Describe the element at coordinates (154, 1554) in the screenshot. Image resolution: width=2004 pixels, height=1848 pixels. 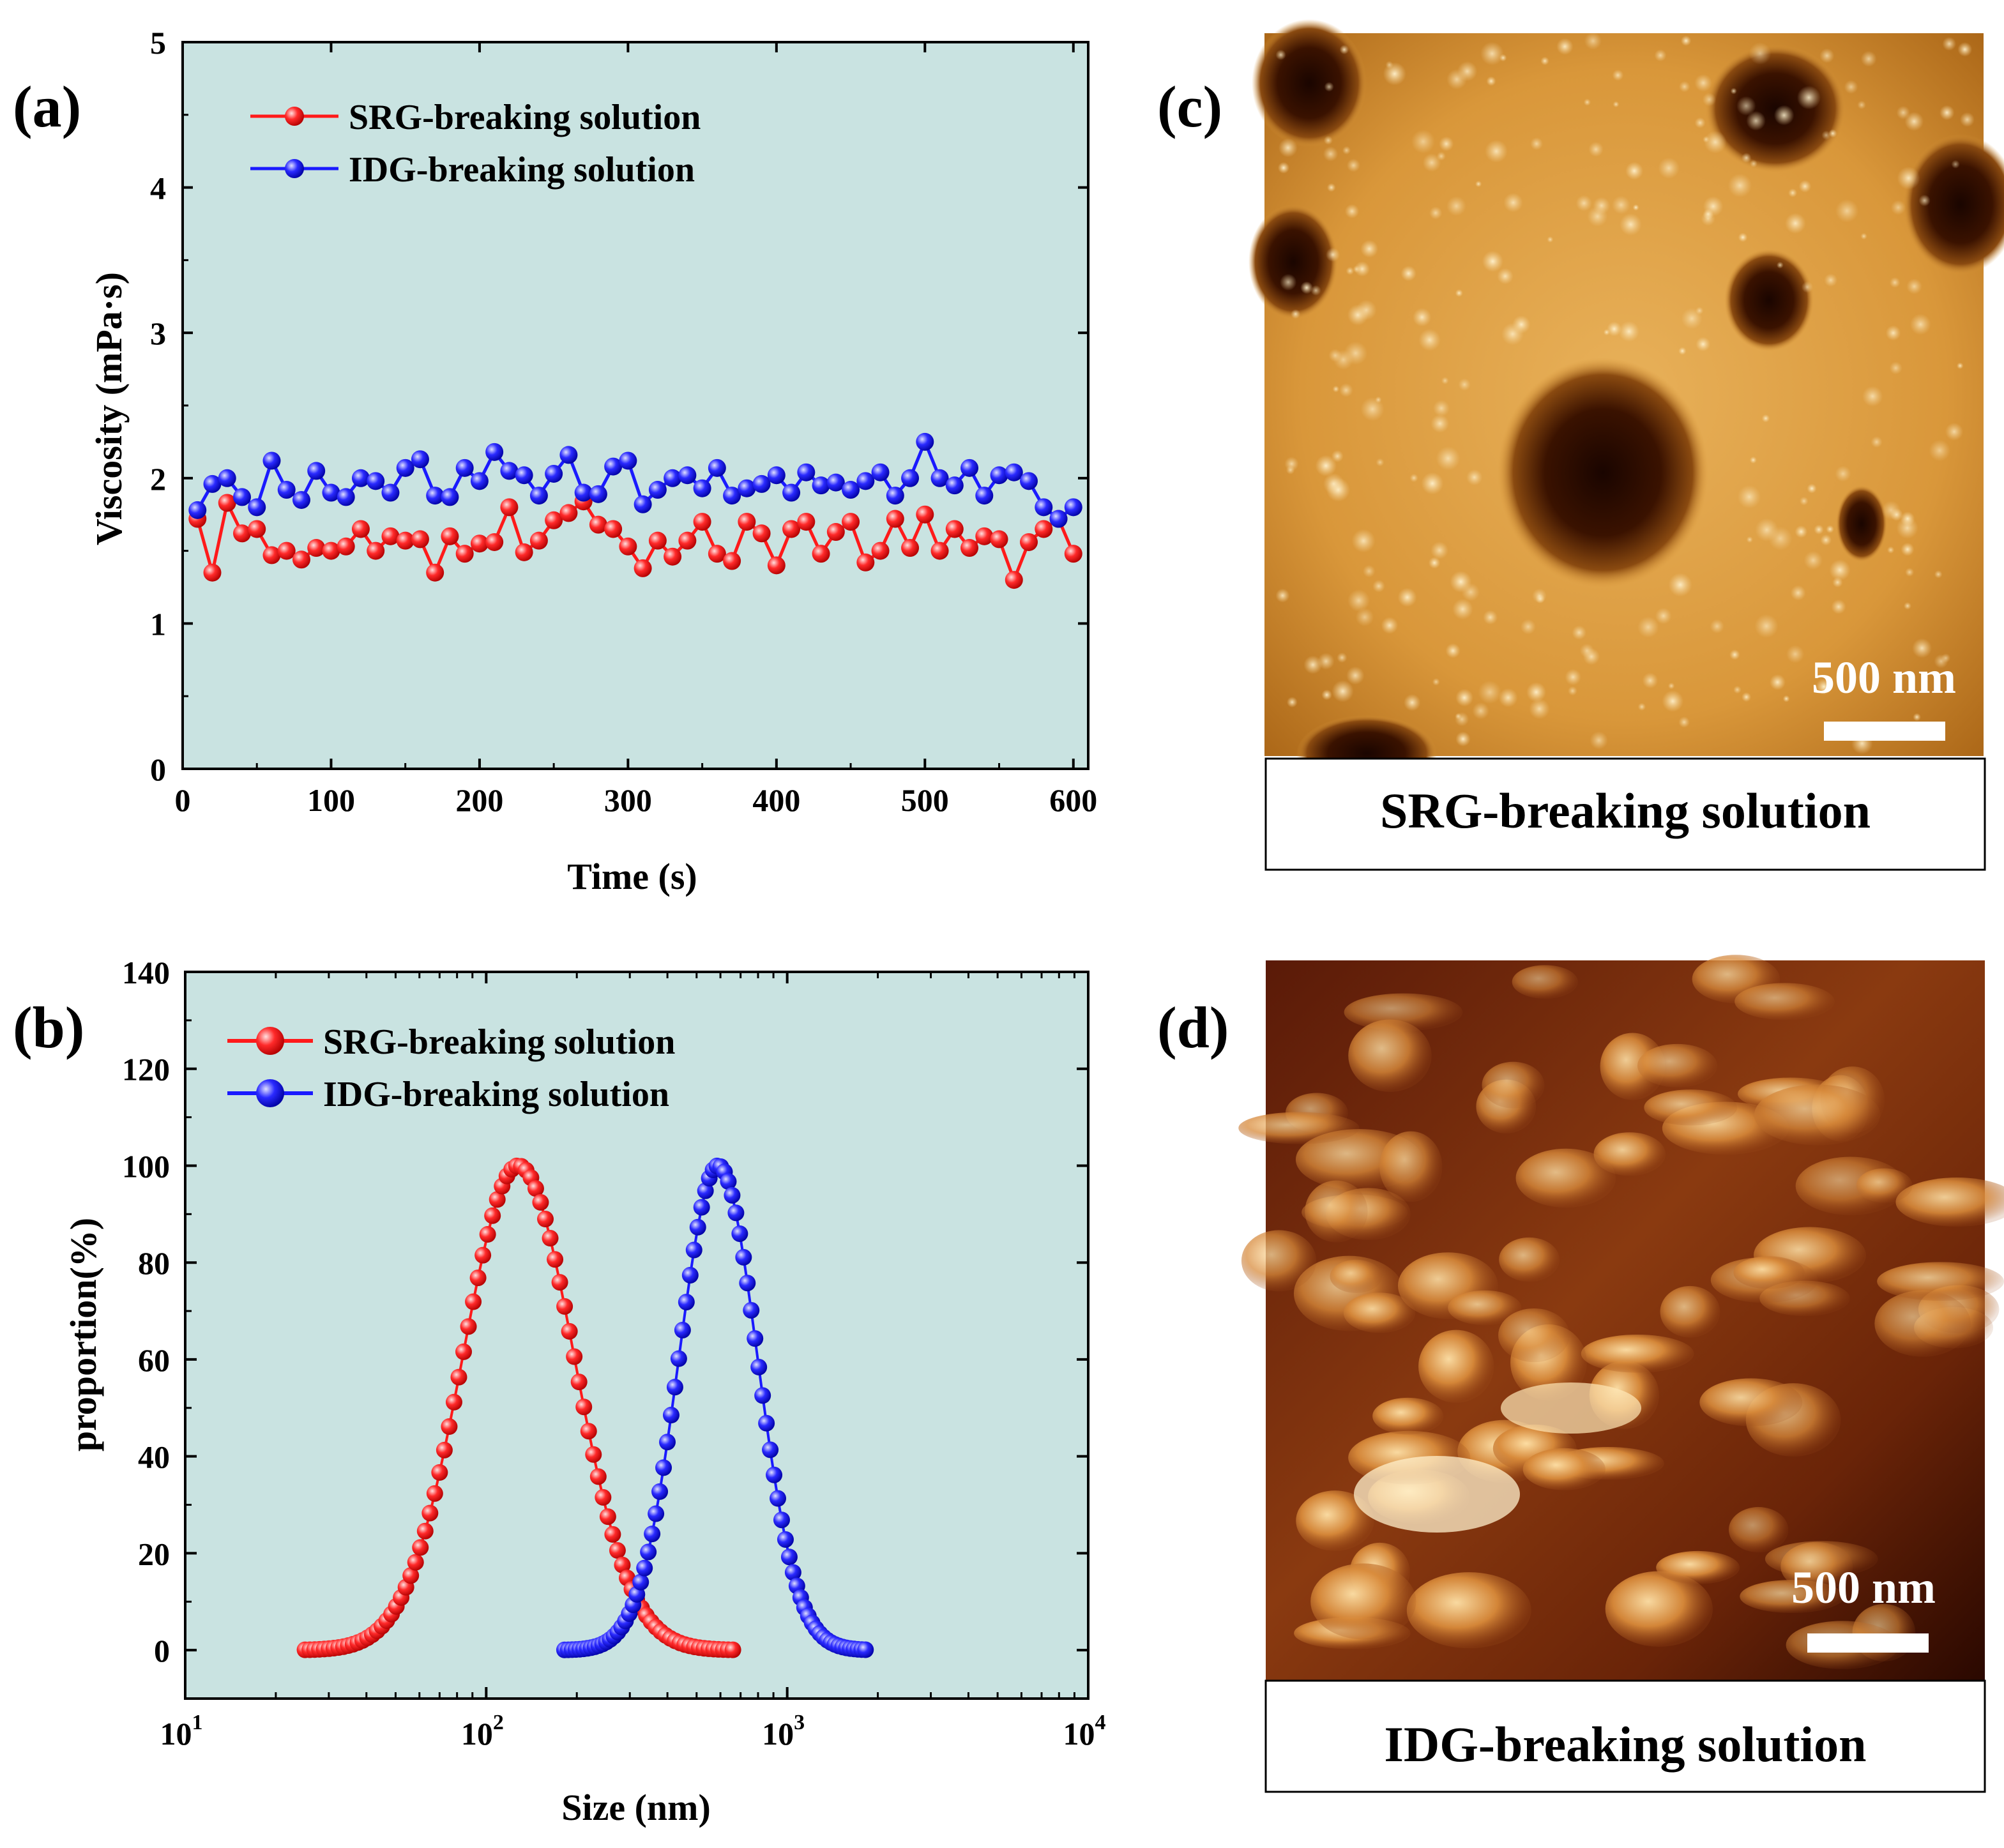
I see `y-tick-label: 20` at that location.